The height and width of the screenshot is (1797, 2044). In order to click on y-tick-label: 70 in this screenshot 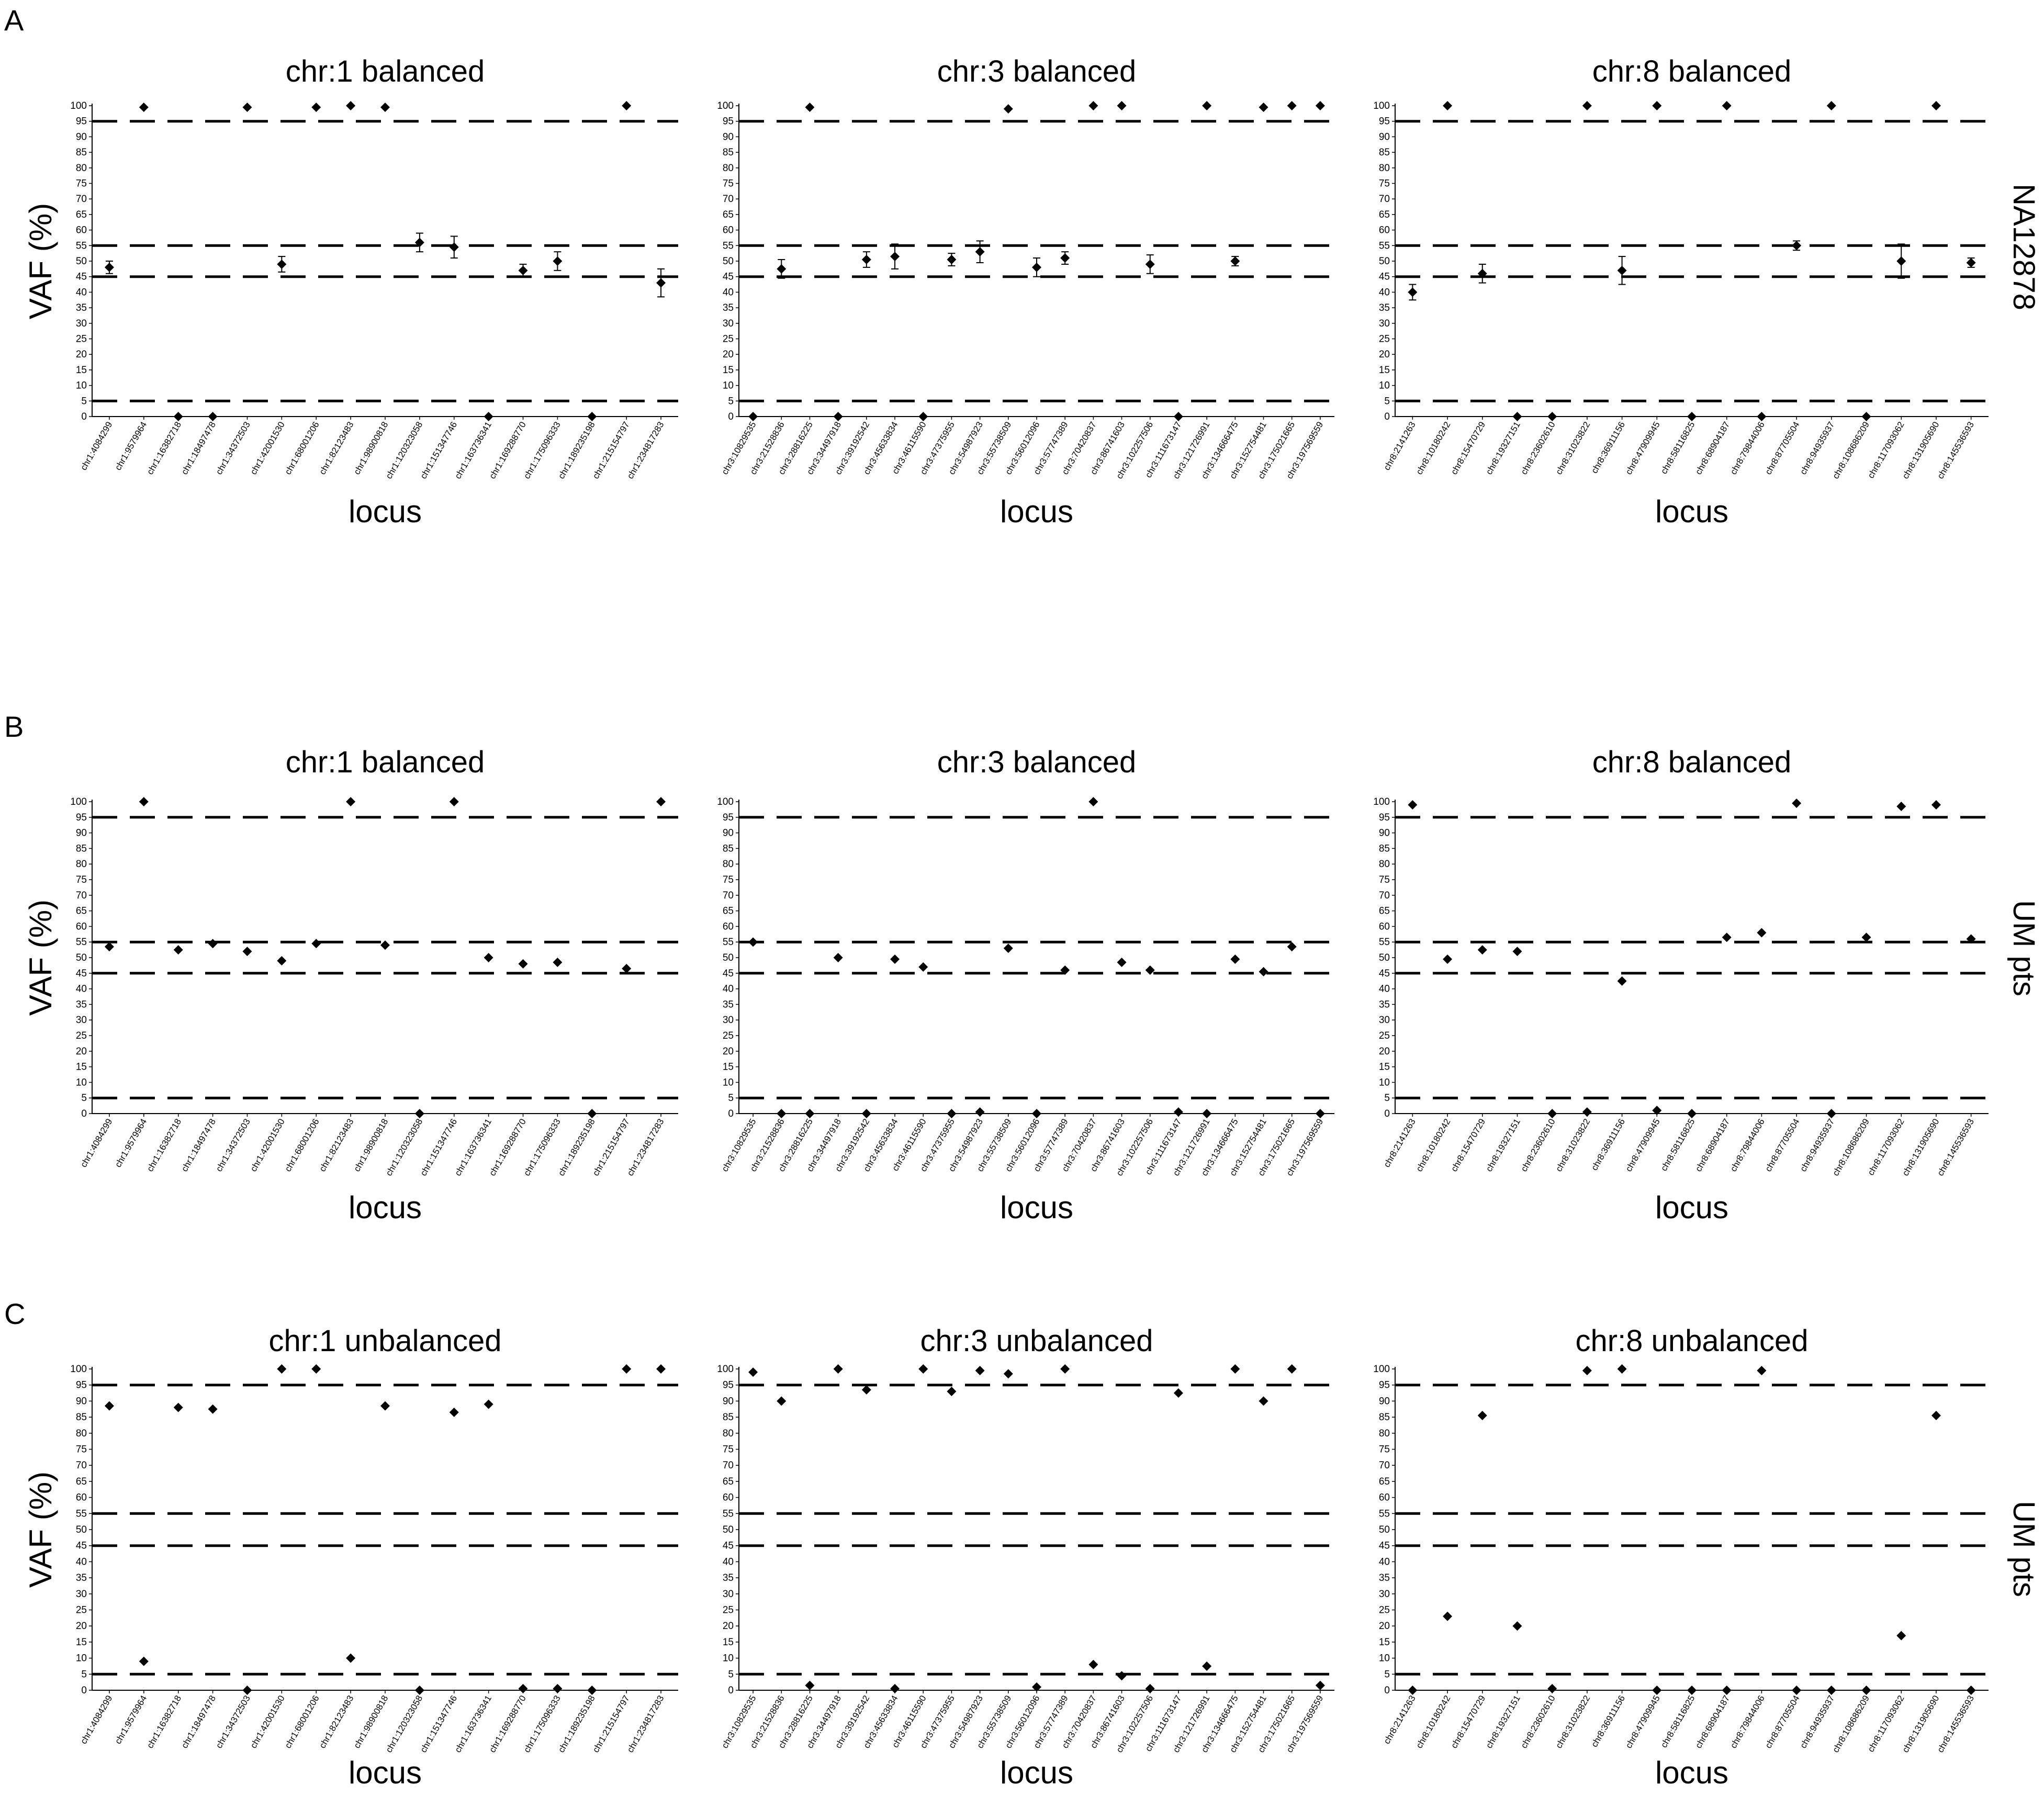, I will do `click(82, 896)`.